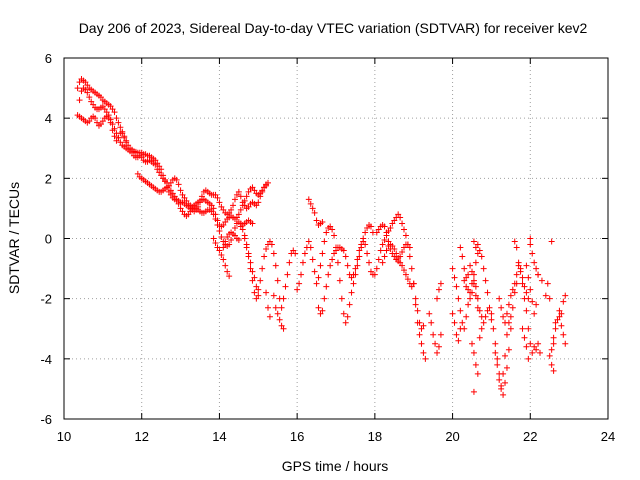 Image resolution: width=640 pixels, height=480 pixels. Describe the element at coordinates (64, 436) in the screenshot. I see `x-tick-label: 10` at that location.